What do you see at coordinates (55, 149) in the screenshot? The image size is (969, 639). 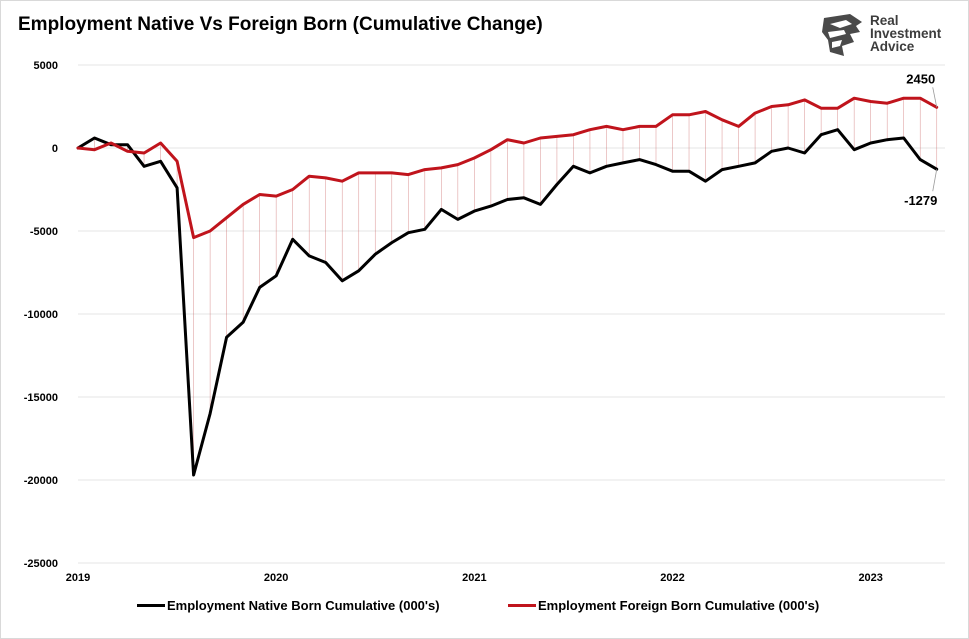 I see `y-tick-label: 0` at bounding box center [55, 149].